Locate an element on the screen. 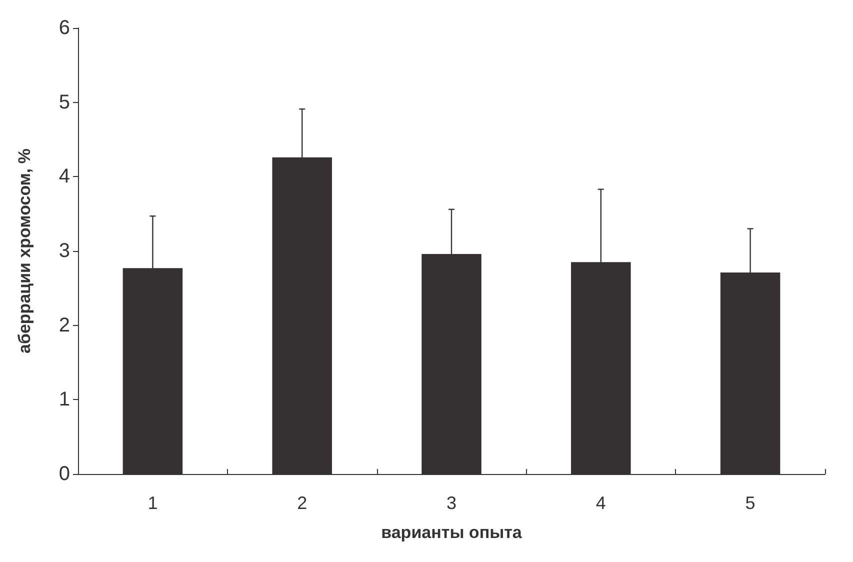  x-tick-label: 2 is located at coordinates (302, 503).